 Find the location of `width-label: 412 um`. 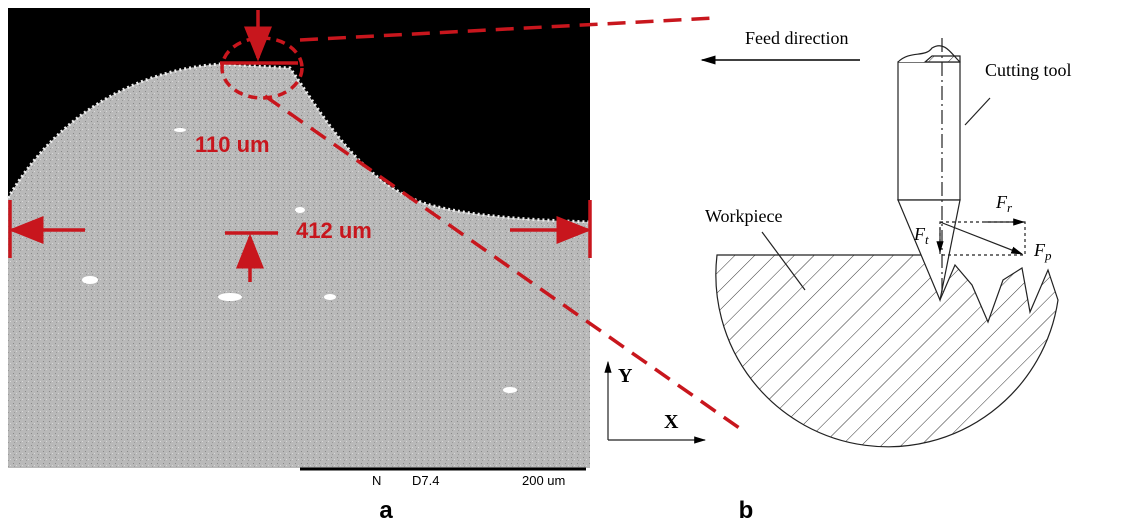

width-label: 412 um is located at coordinates (334, 230).